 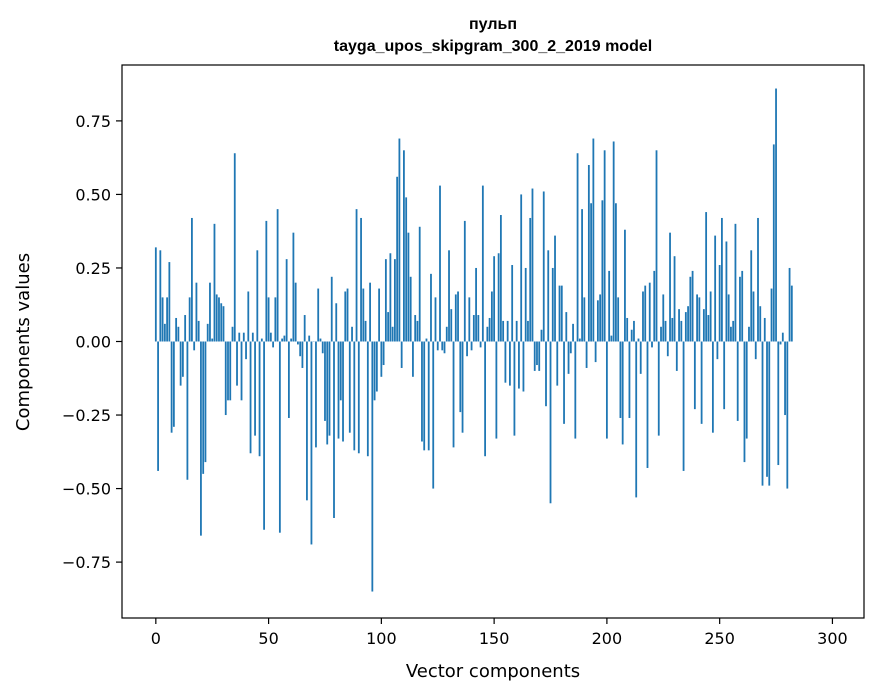 What do you see at coordinates (86, 489) in the screenshot?
I see `y-tick-label-1: −0.50` at bounding box center [86, 489].